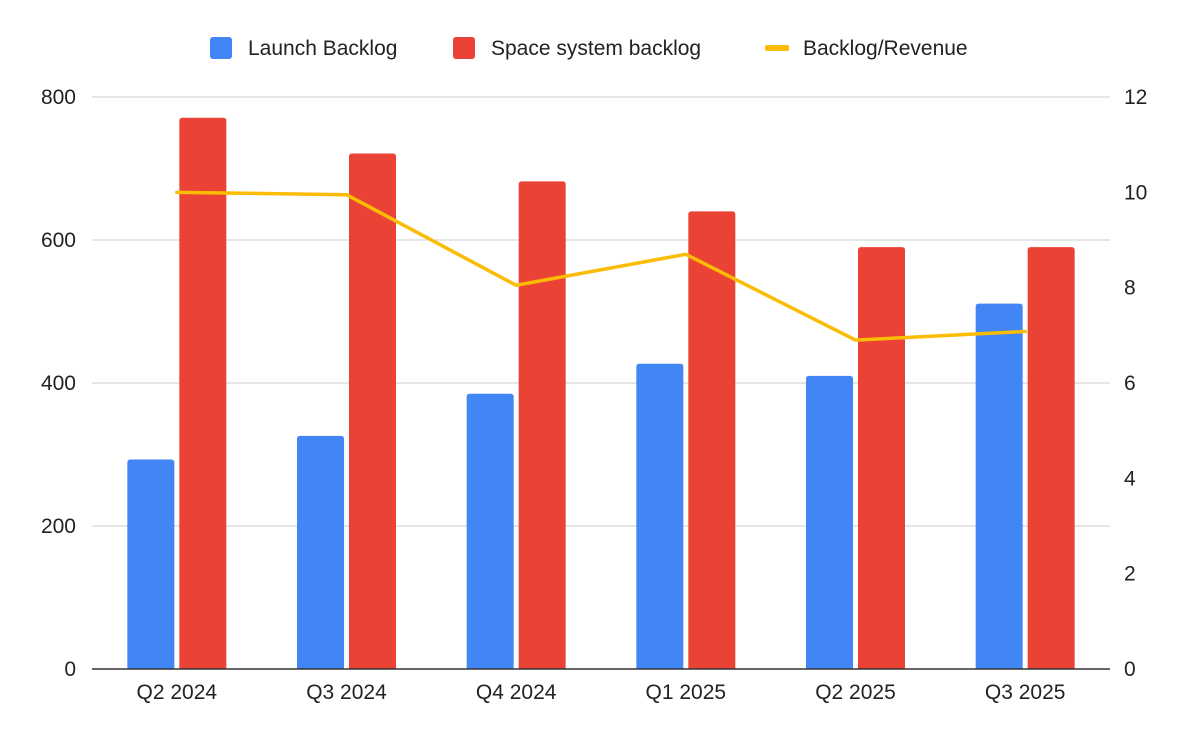 This screenshot has height=742, width=1200. I want to click on x-tick-label: Q2 2024, so click(177, 692).